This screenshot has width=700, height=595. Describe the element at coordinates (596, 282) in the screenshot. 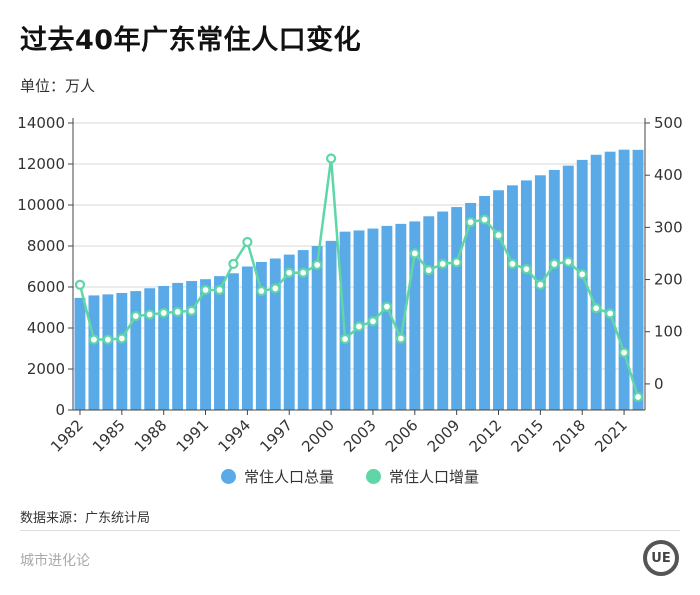

I see `bar-2019` at that location.